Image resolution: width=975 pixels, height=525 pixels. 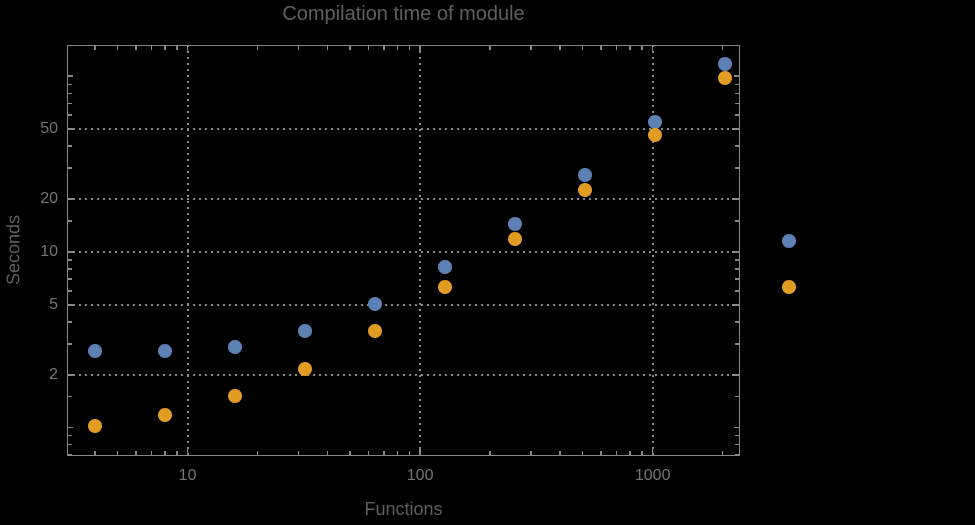 I want to click on chart-title: Compilation time of module, so click(x=403, y=14).